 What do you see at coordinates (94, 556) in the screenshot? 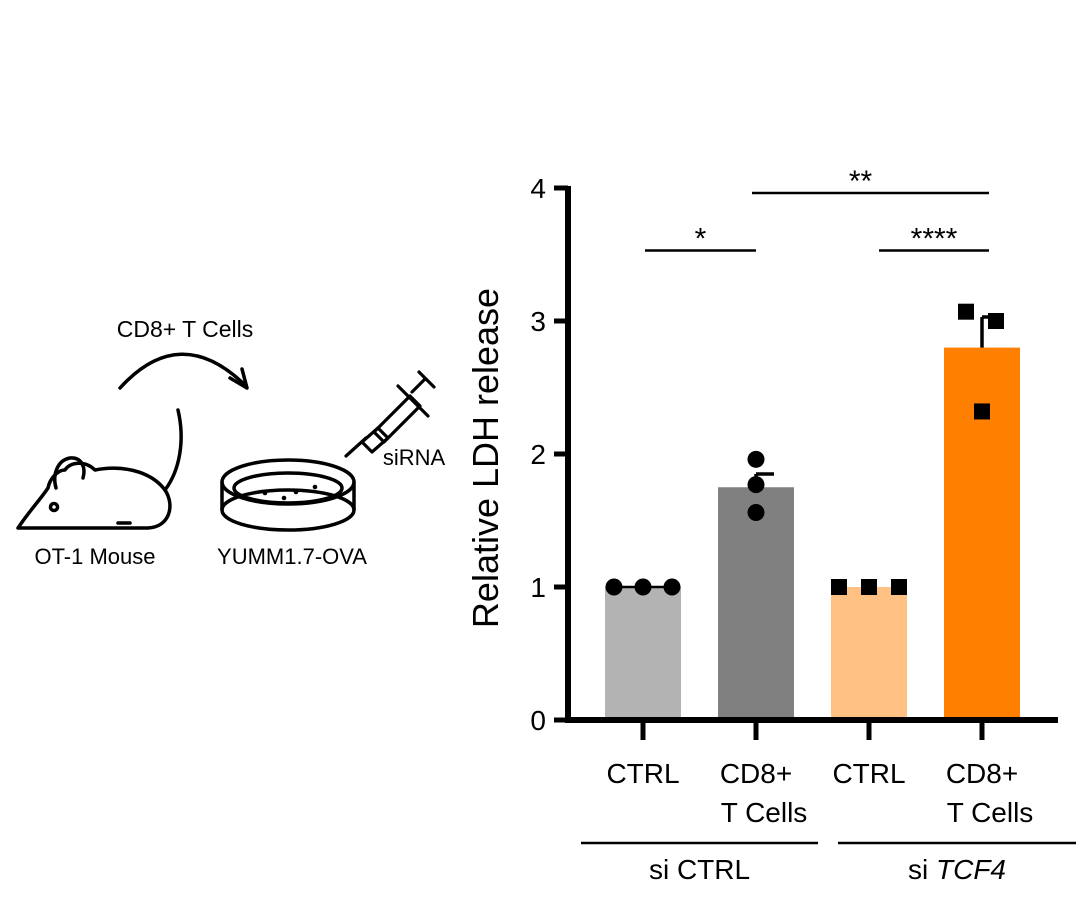
I see `mouse-label: OT-1 Mouse` at bounding box center [94, 556].